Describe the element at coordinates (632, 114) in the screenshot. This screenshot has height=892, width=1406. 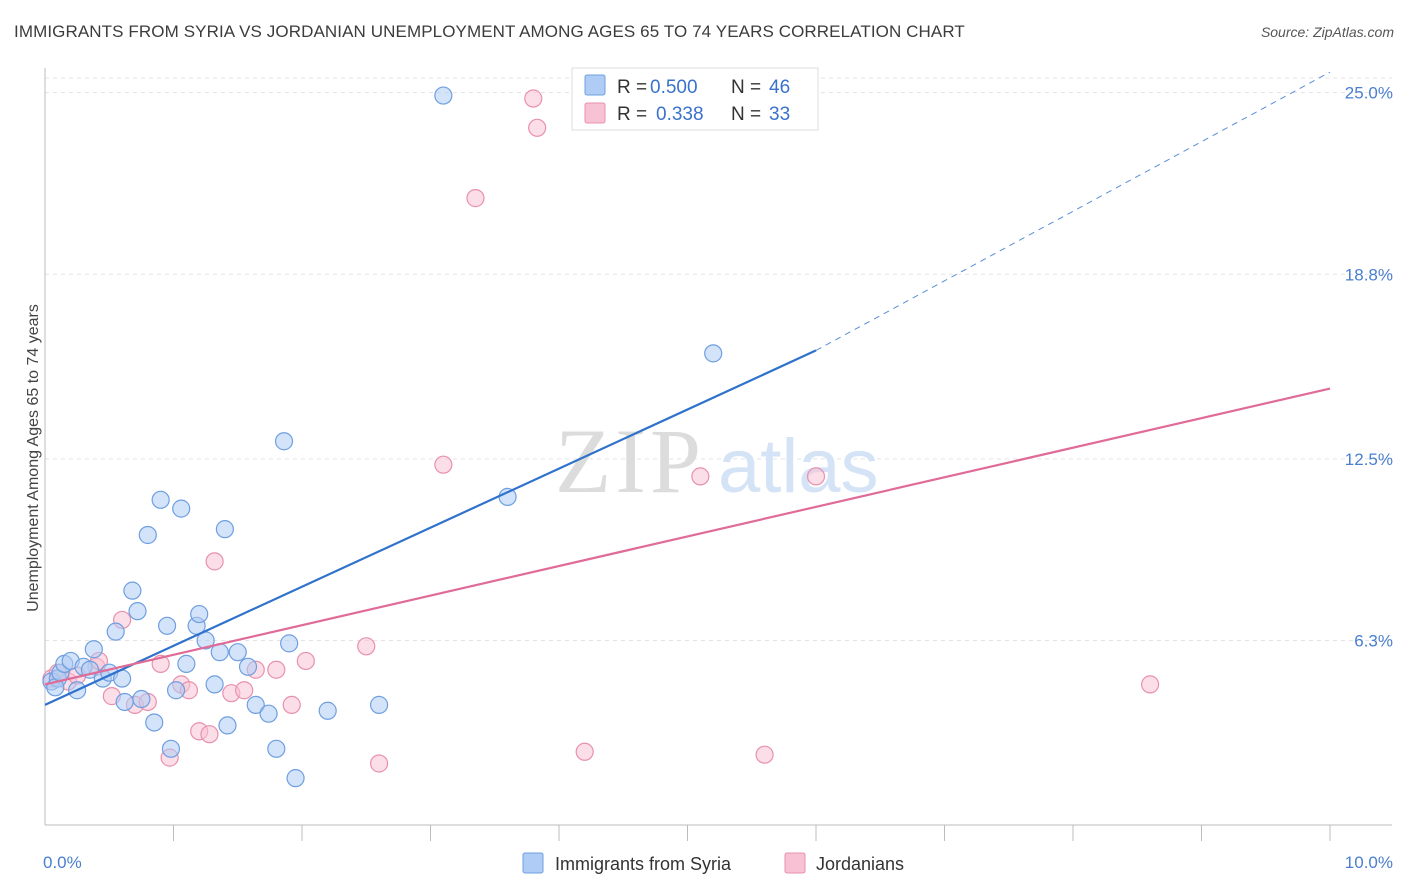
I see `legend-r-label-jordan: R =` at that location.